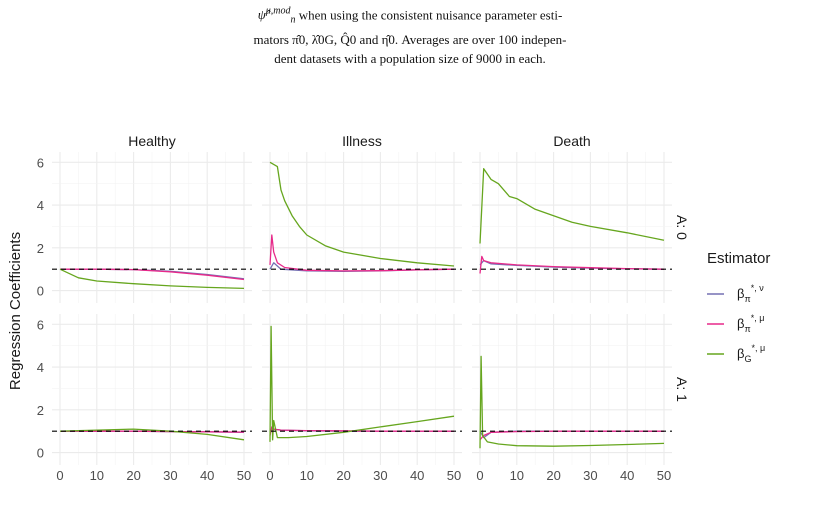  Describe the element at coordinates (750, 293) in the screenshot. I see `legend-label-beta_pi_nu: βπ*, ν` at that location.